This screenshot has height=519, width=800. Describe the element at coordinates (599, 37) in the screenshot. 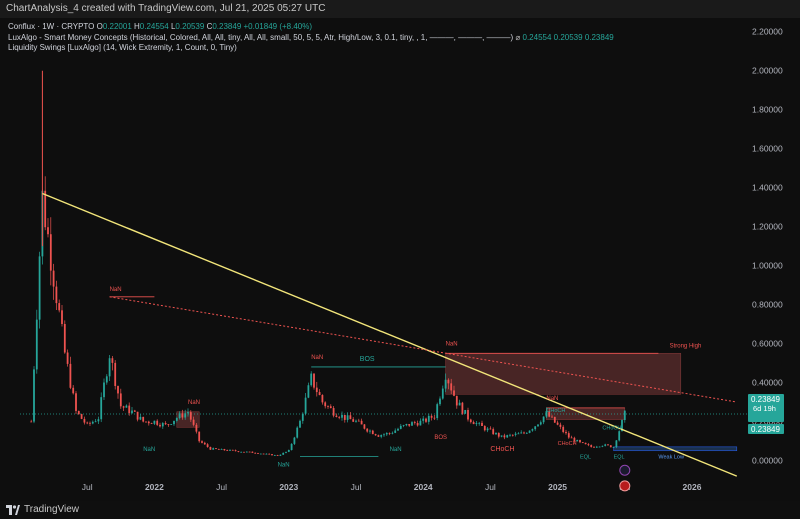

I see `indicator-smc-value-3: 0.23849` at that location.